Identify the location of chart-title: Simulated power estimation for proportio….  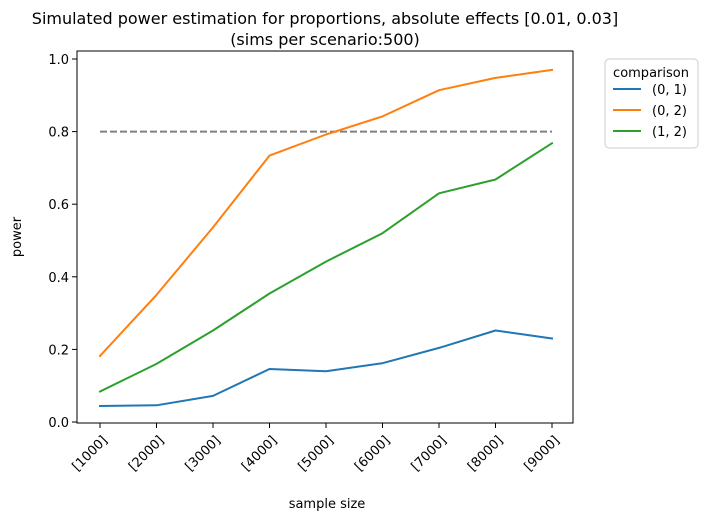
(325, 18).